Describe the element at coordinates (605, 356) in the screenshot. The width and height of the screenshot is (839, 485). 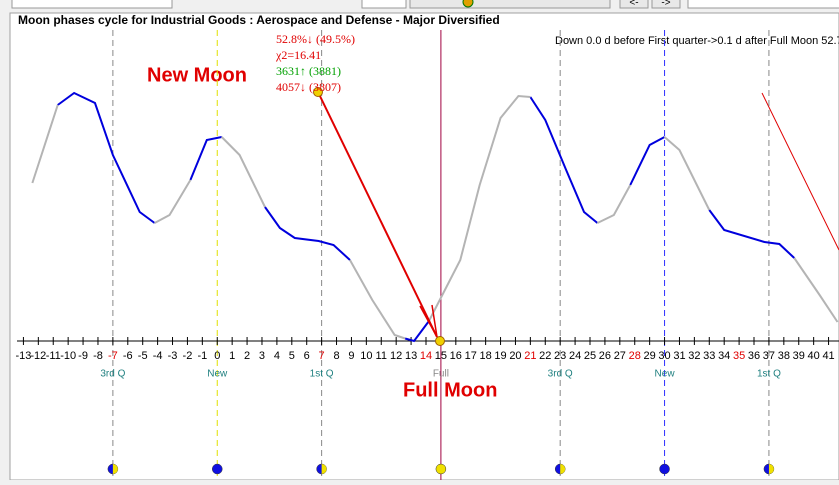
I see `x-tick-label: 26` at that location.